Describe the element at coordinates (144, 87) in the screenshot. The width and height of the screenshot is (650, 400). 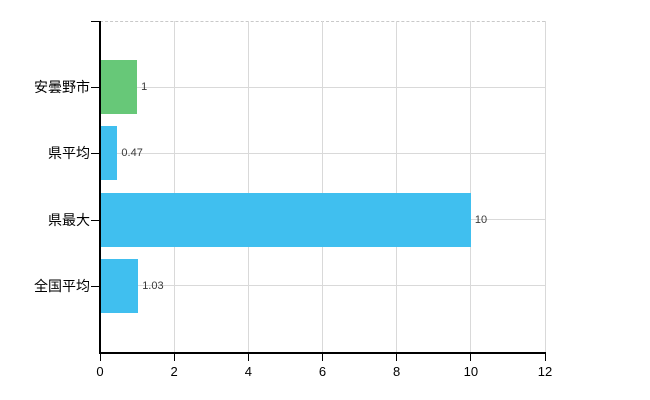
I see `bar-value-label: 1` at that location.